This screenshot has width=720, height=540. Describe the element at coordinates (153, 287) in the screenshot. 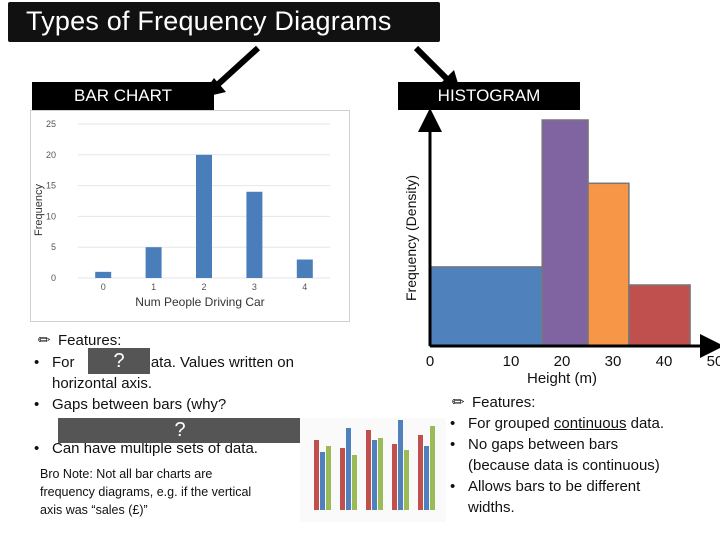

I see `bar-chart-xtick: 1` at that location.